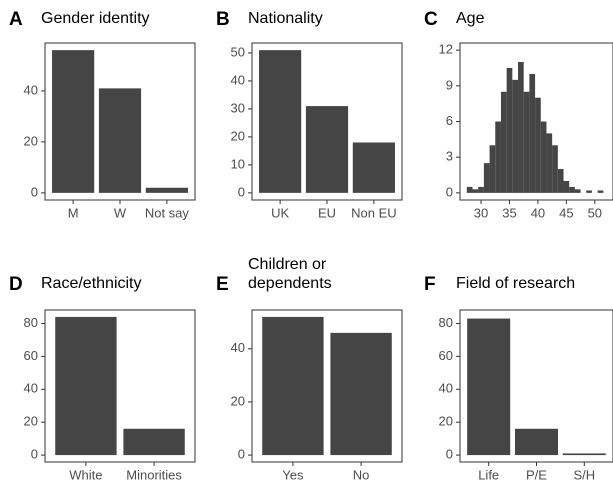 The image size is (613, 493). I want to click on panel-title-box: Age, so click(531, 15).